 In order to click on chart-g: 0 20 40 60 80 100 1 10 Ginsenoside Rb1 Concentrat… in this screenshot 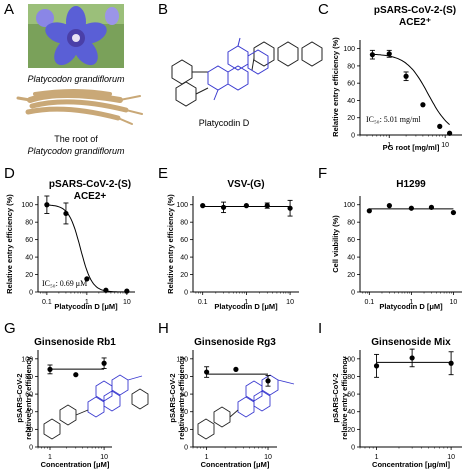, I will do `click(65, 403)`.